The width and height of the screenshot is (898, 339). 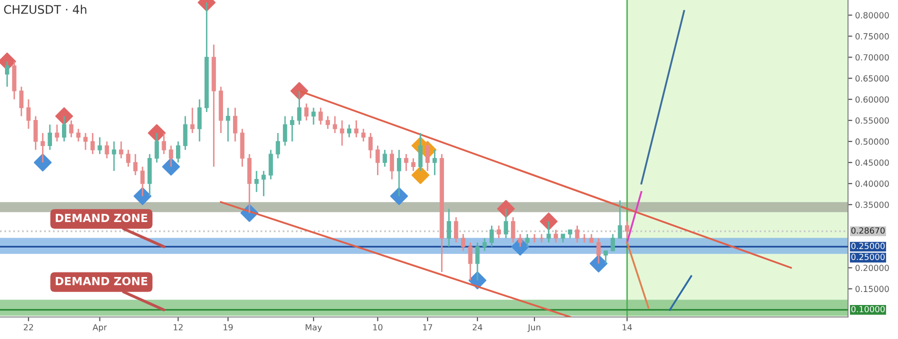 I want to click on x-tick-label: 10, so click(x=377, y=327).